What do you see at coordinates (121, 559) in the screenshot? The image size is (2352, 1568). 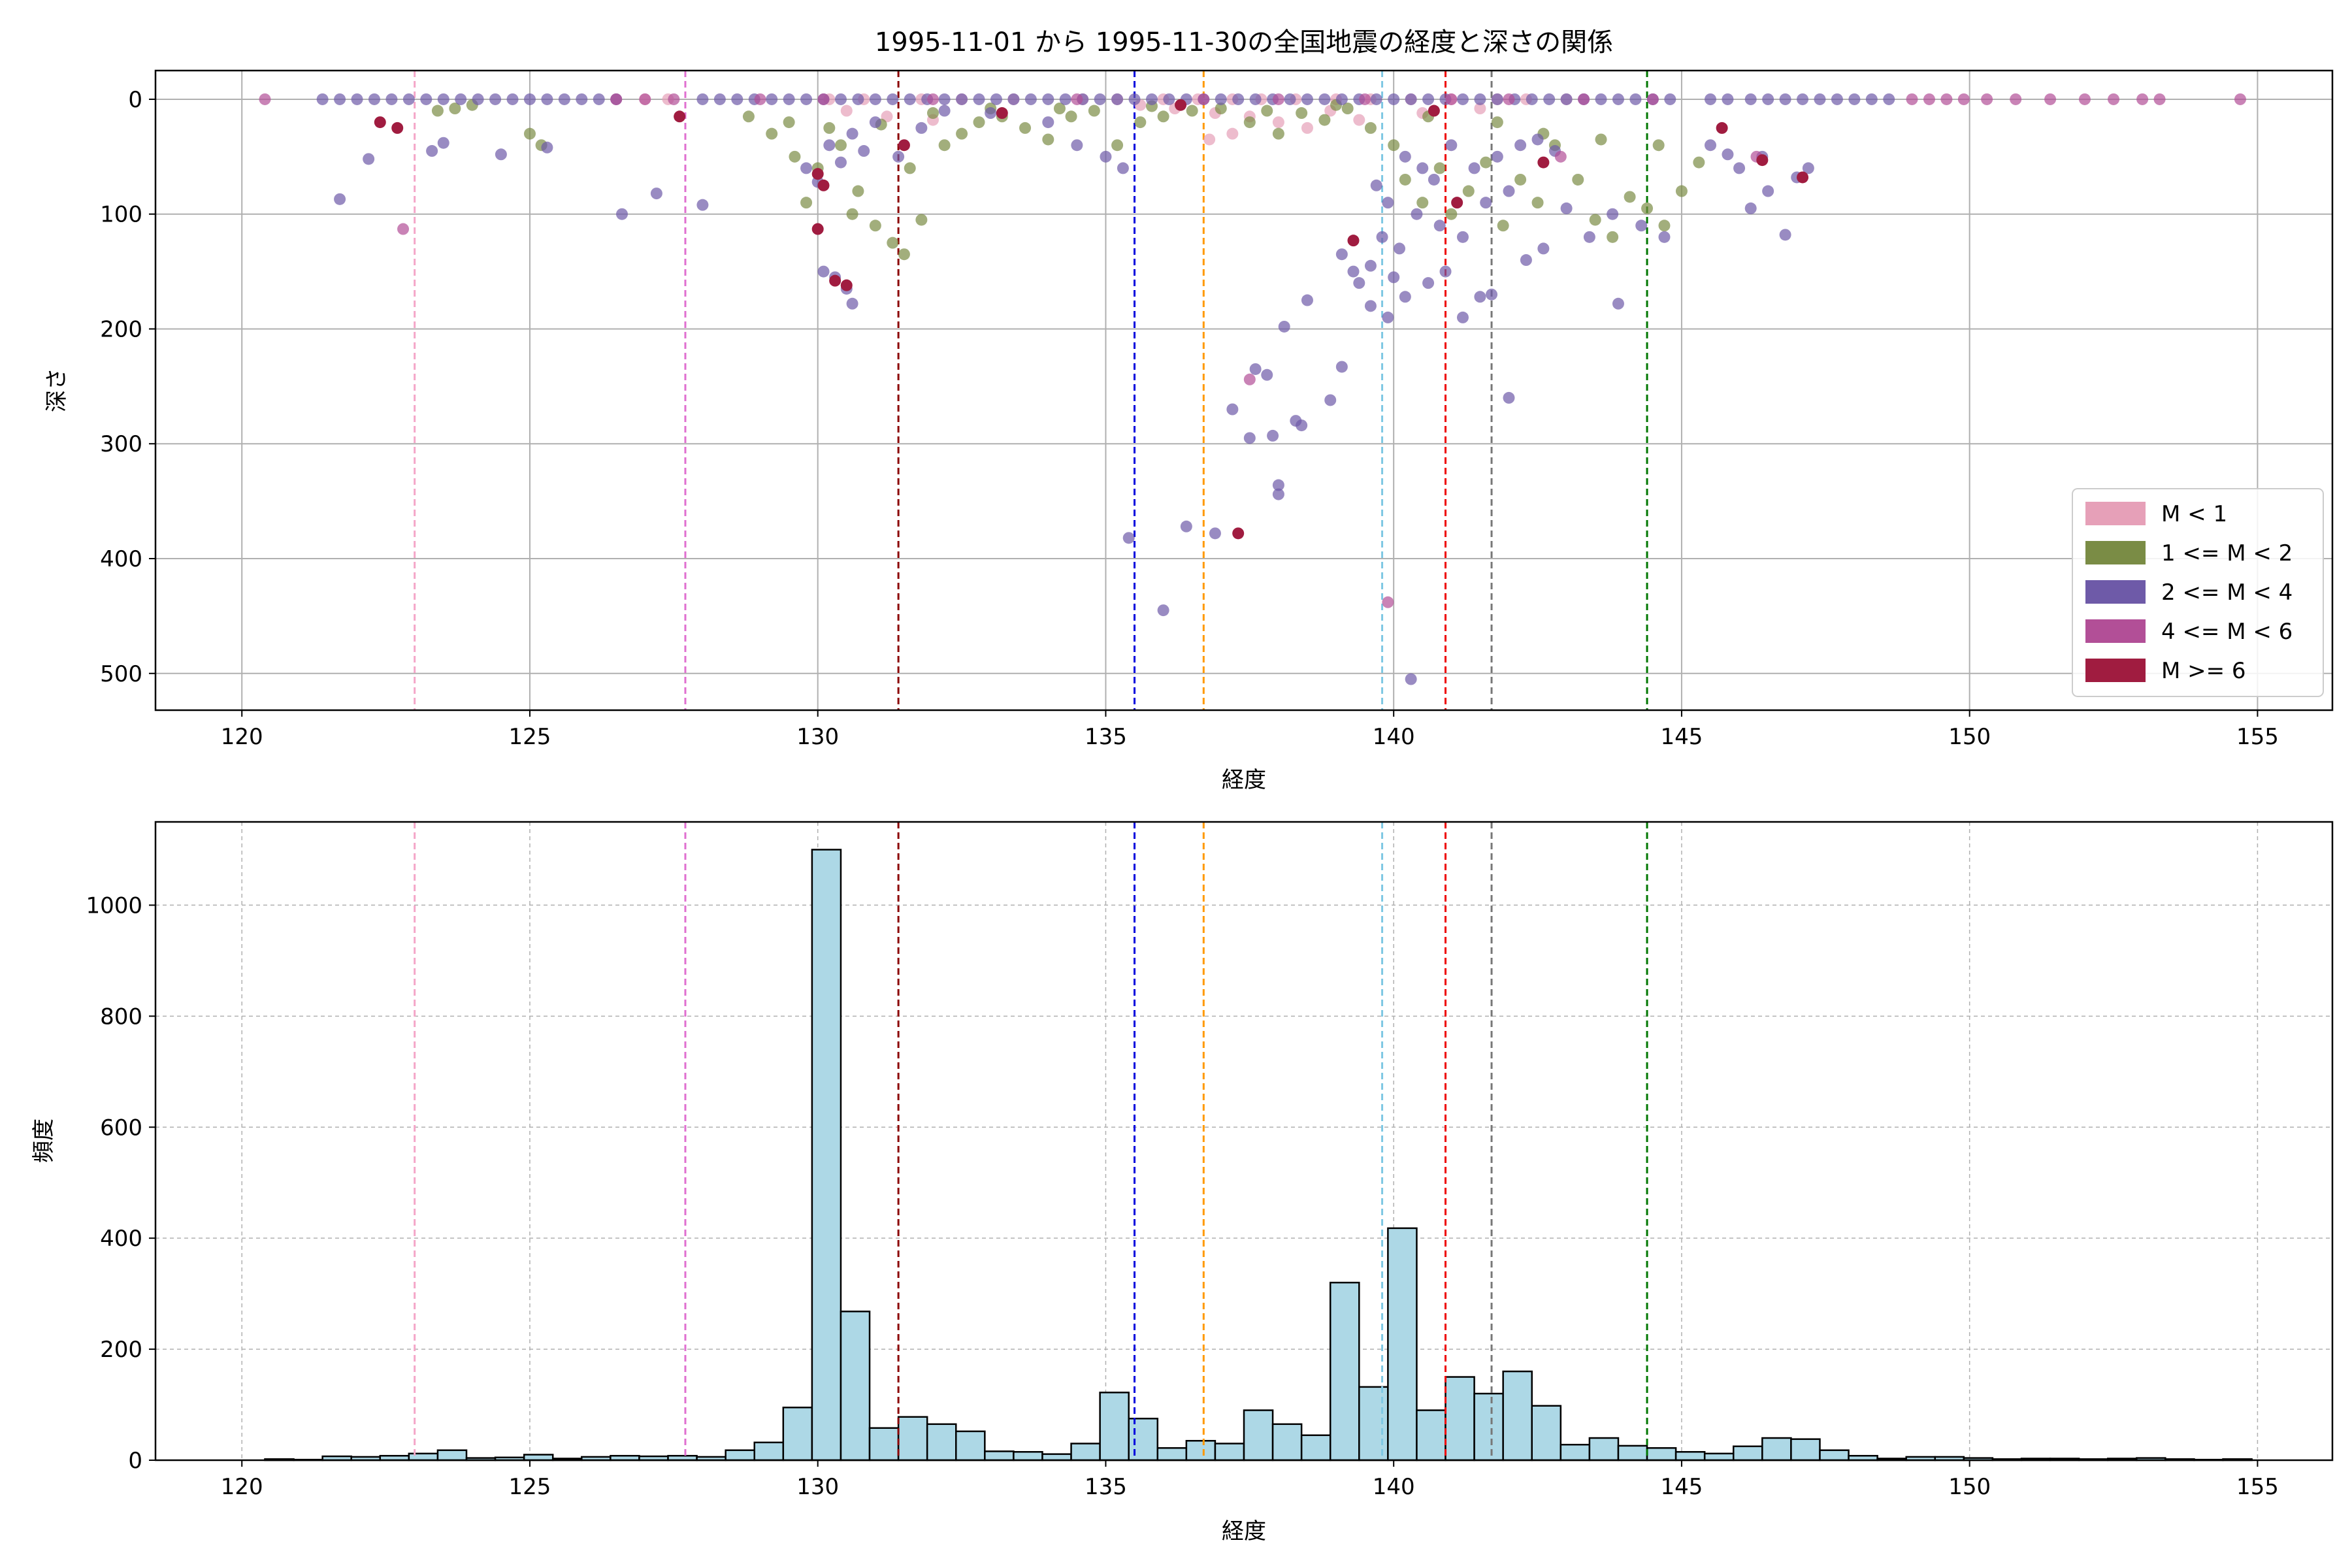 I see `scatter-y-tick-label: 400` at bounding box center [121, 559].